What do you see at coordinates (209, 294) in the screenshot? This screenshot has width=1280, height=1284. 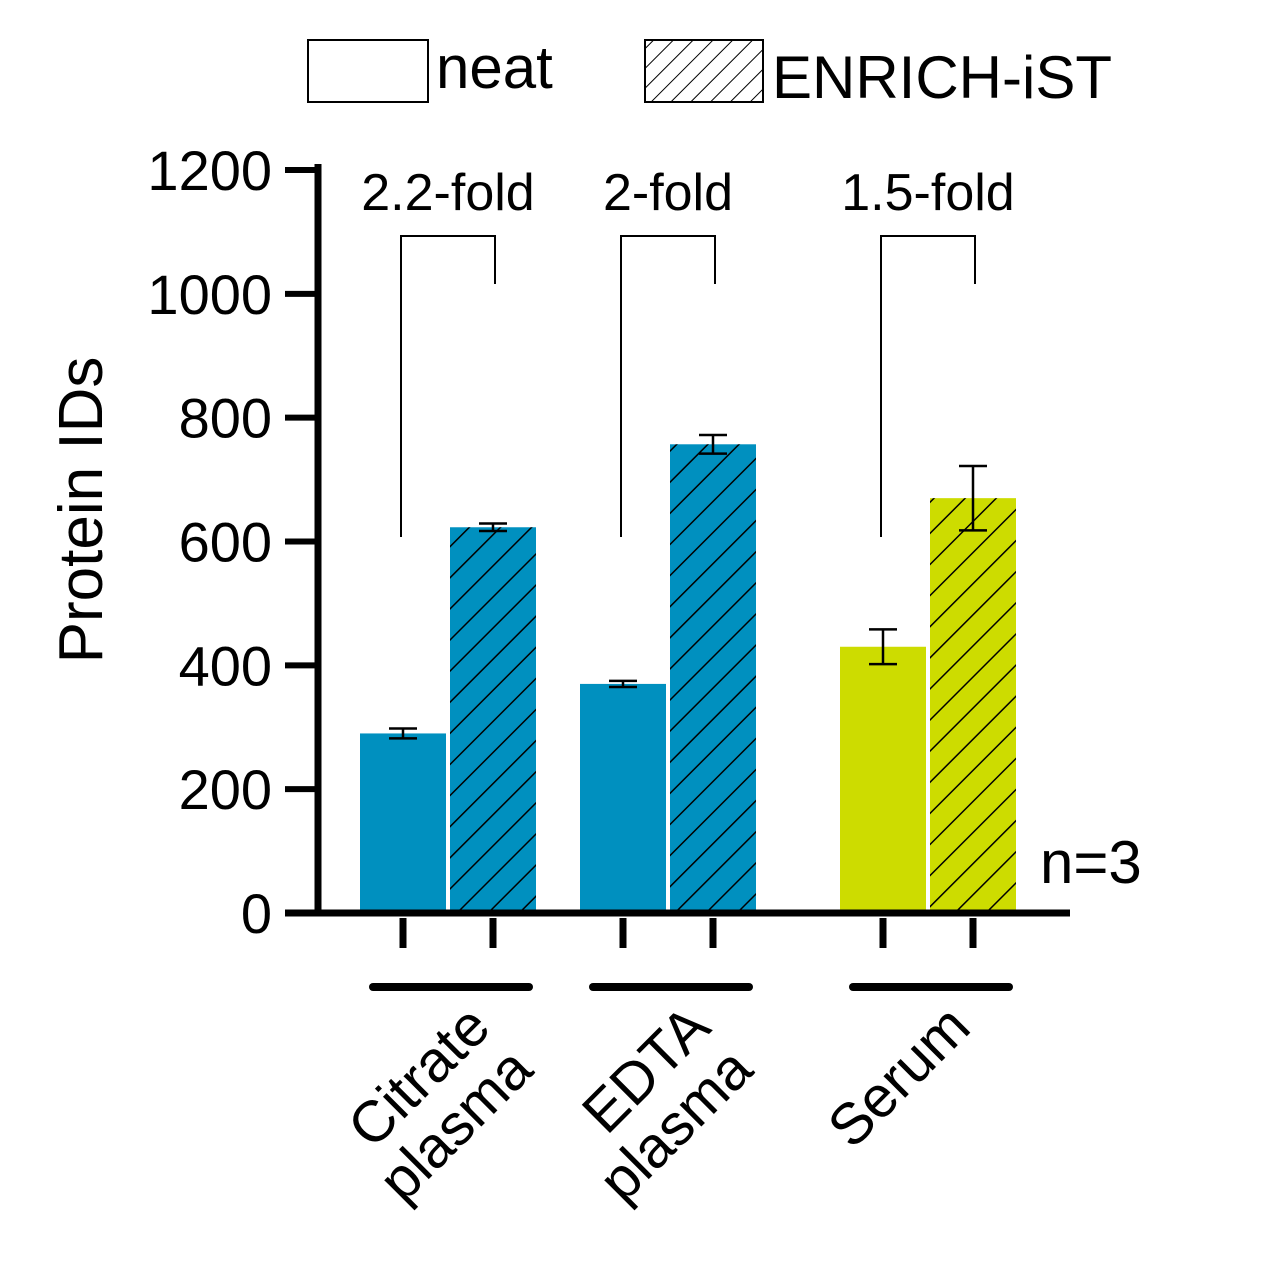 I see `y-tick-label: 1000` at bounding box center [209, 294].